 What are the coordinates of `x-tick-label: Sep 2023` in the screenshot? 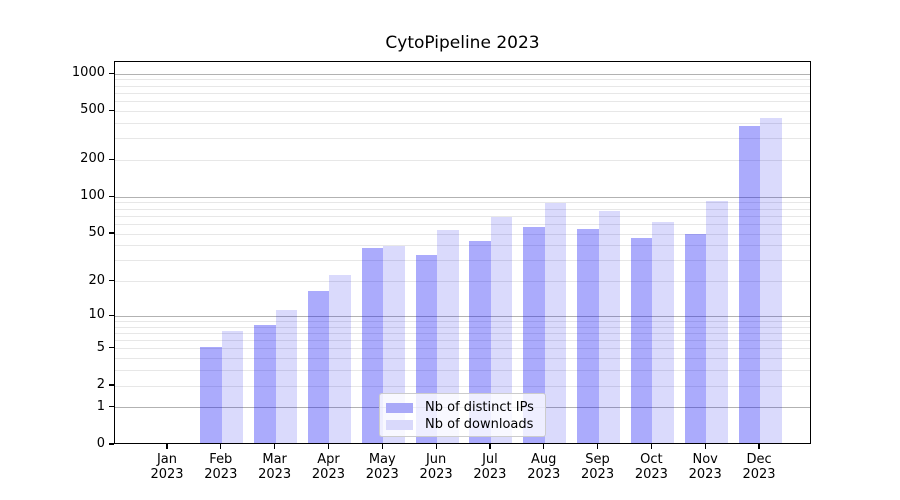 It's located at (598, 467).